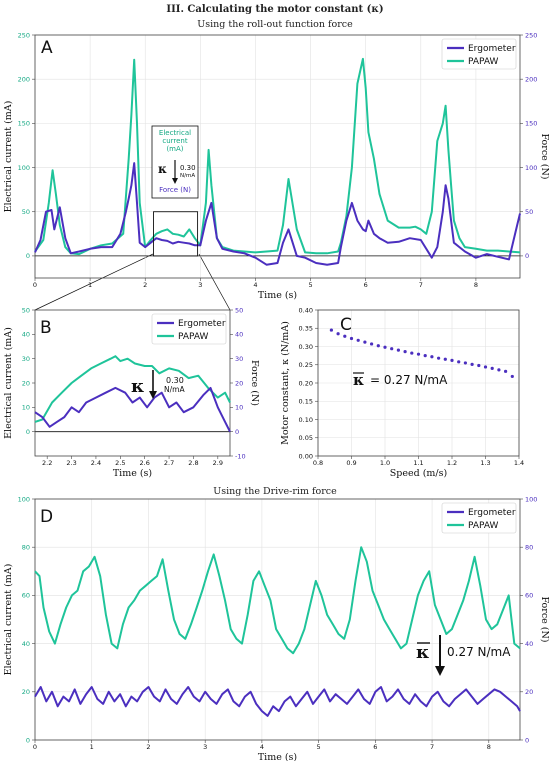  What do you see at coordinates (26, 383) in the screenshot?
I see `y-tick-label: 20` at bounding box center [26, 383].